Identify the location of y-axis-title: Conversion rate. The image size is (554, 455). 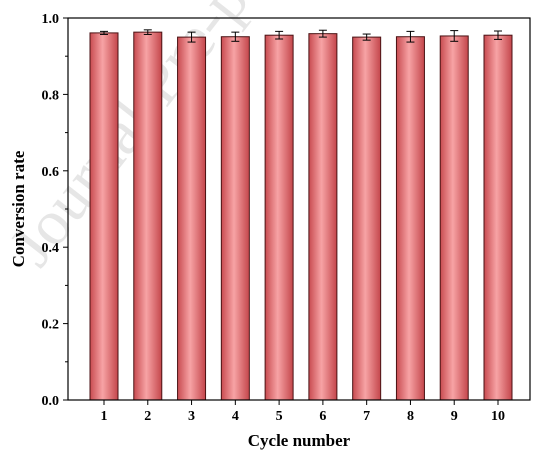
(18, 208).